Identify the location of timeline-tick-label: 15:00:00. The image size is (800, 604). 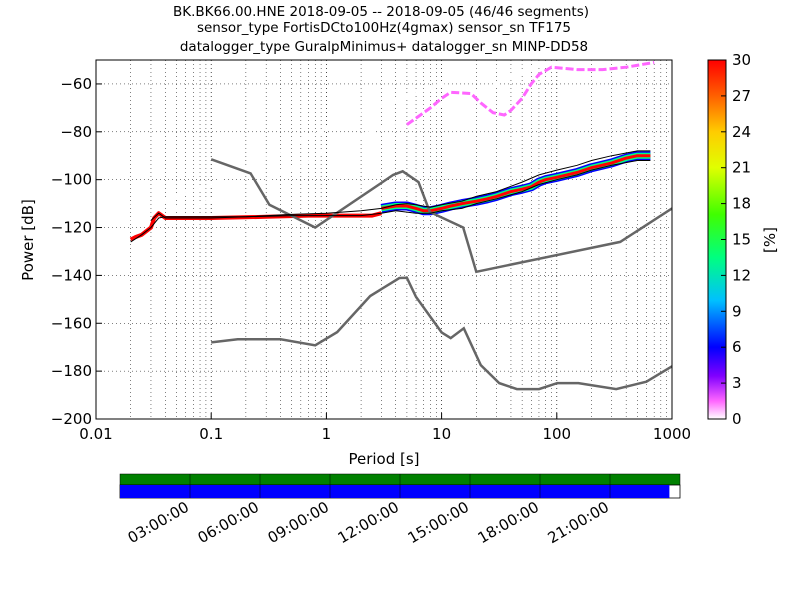
(438, 522).